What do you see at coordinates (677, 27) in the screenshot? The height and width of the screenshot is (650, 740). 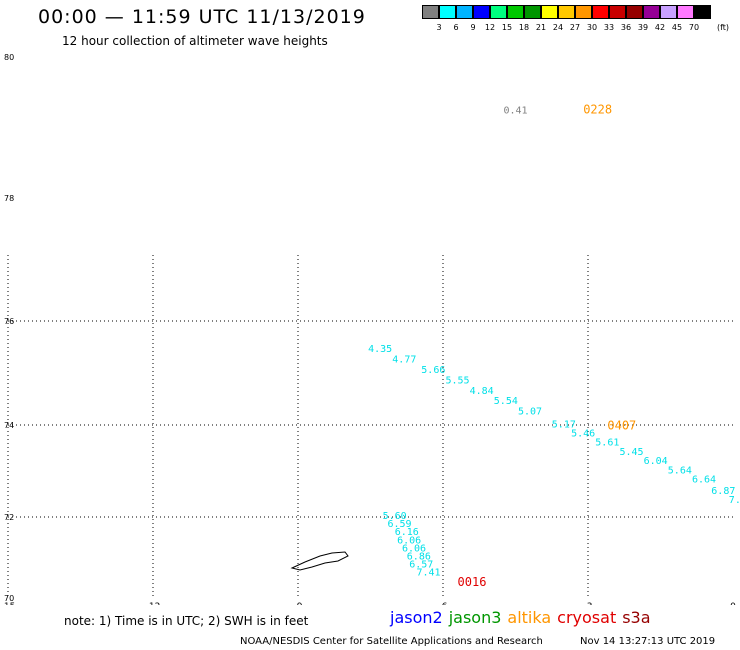 I see `color-scale-label: 45` at bounding box center [677, 27].